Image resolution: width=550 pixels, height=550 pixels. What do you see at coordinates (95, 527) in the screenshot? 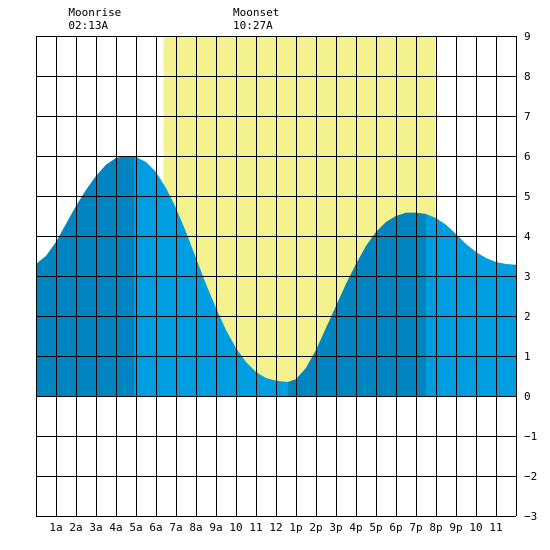
I see `x-tick-label: 3a` at bounding box center [95, 527].